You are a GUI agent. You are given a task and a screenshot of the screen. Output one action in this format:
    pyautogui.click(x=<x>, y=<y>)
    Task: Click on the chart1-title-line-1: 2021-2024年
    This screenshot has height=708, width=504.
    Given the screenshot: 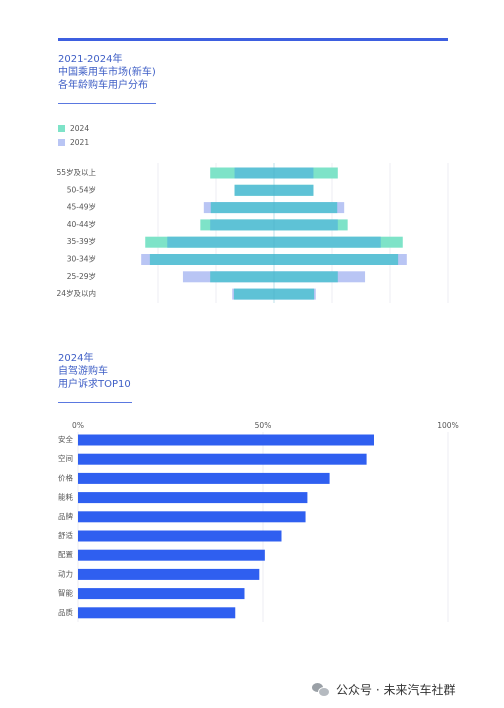 What is the action you would take?
    pyautogui.click(x=90, y=59)
    